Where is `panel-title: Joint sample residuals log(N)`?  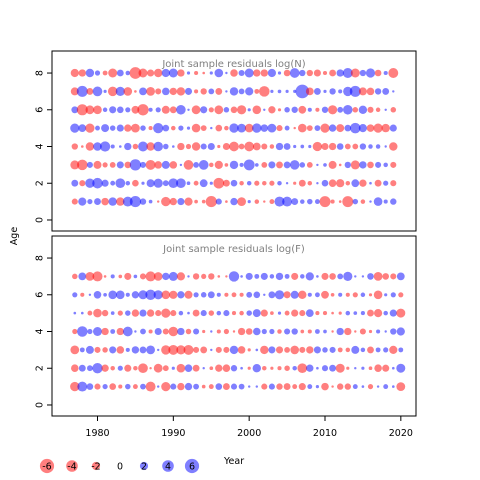
panel-title: Joint sample residuals log(N) is located at coordinates (233, 64).